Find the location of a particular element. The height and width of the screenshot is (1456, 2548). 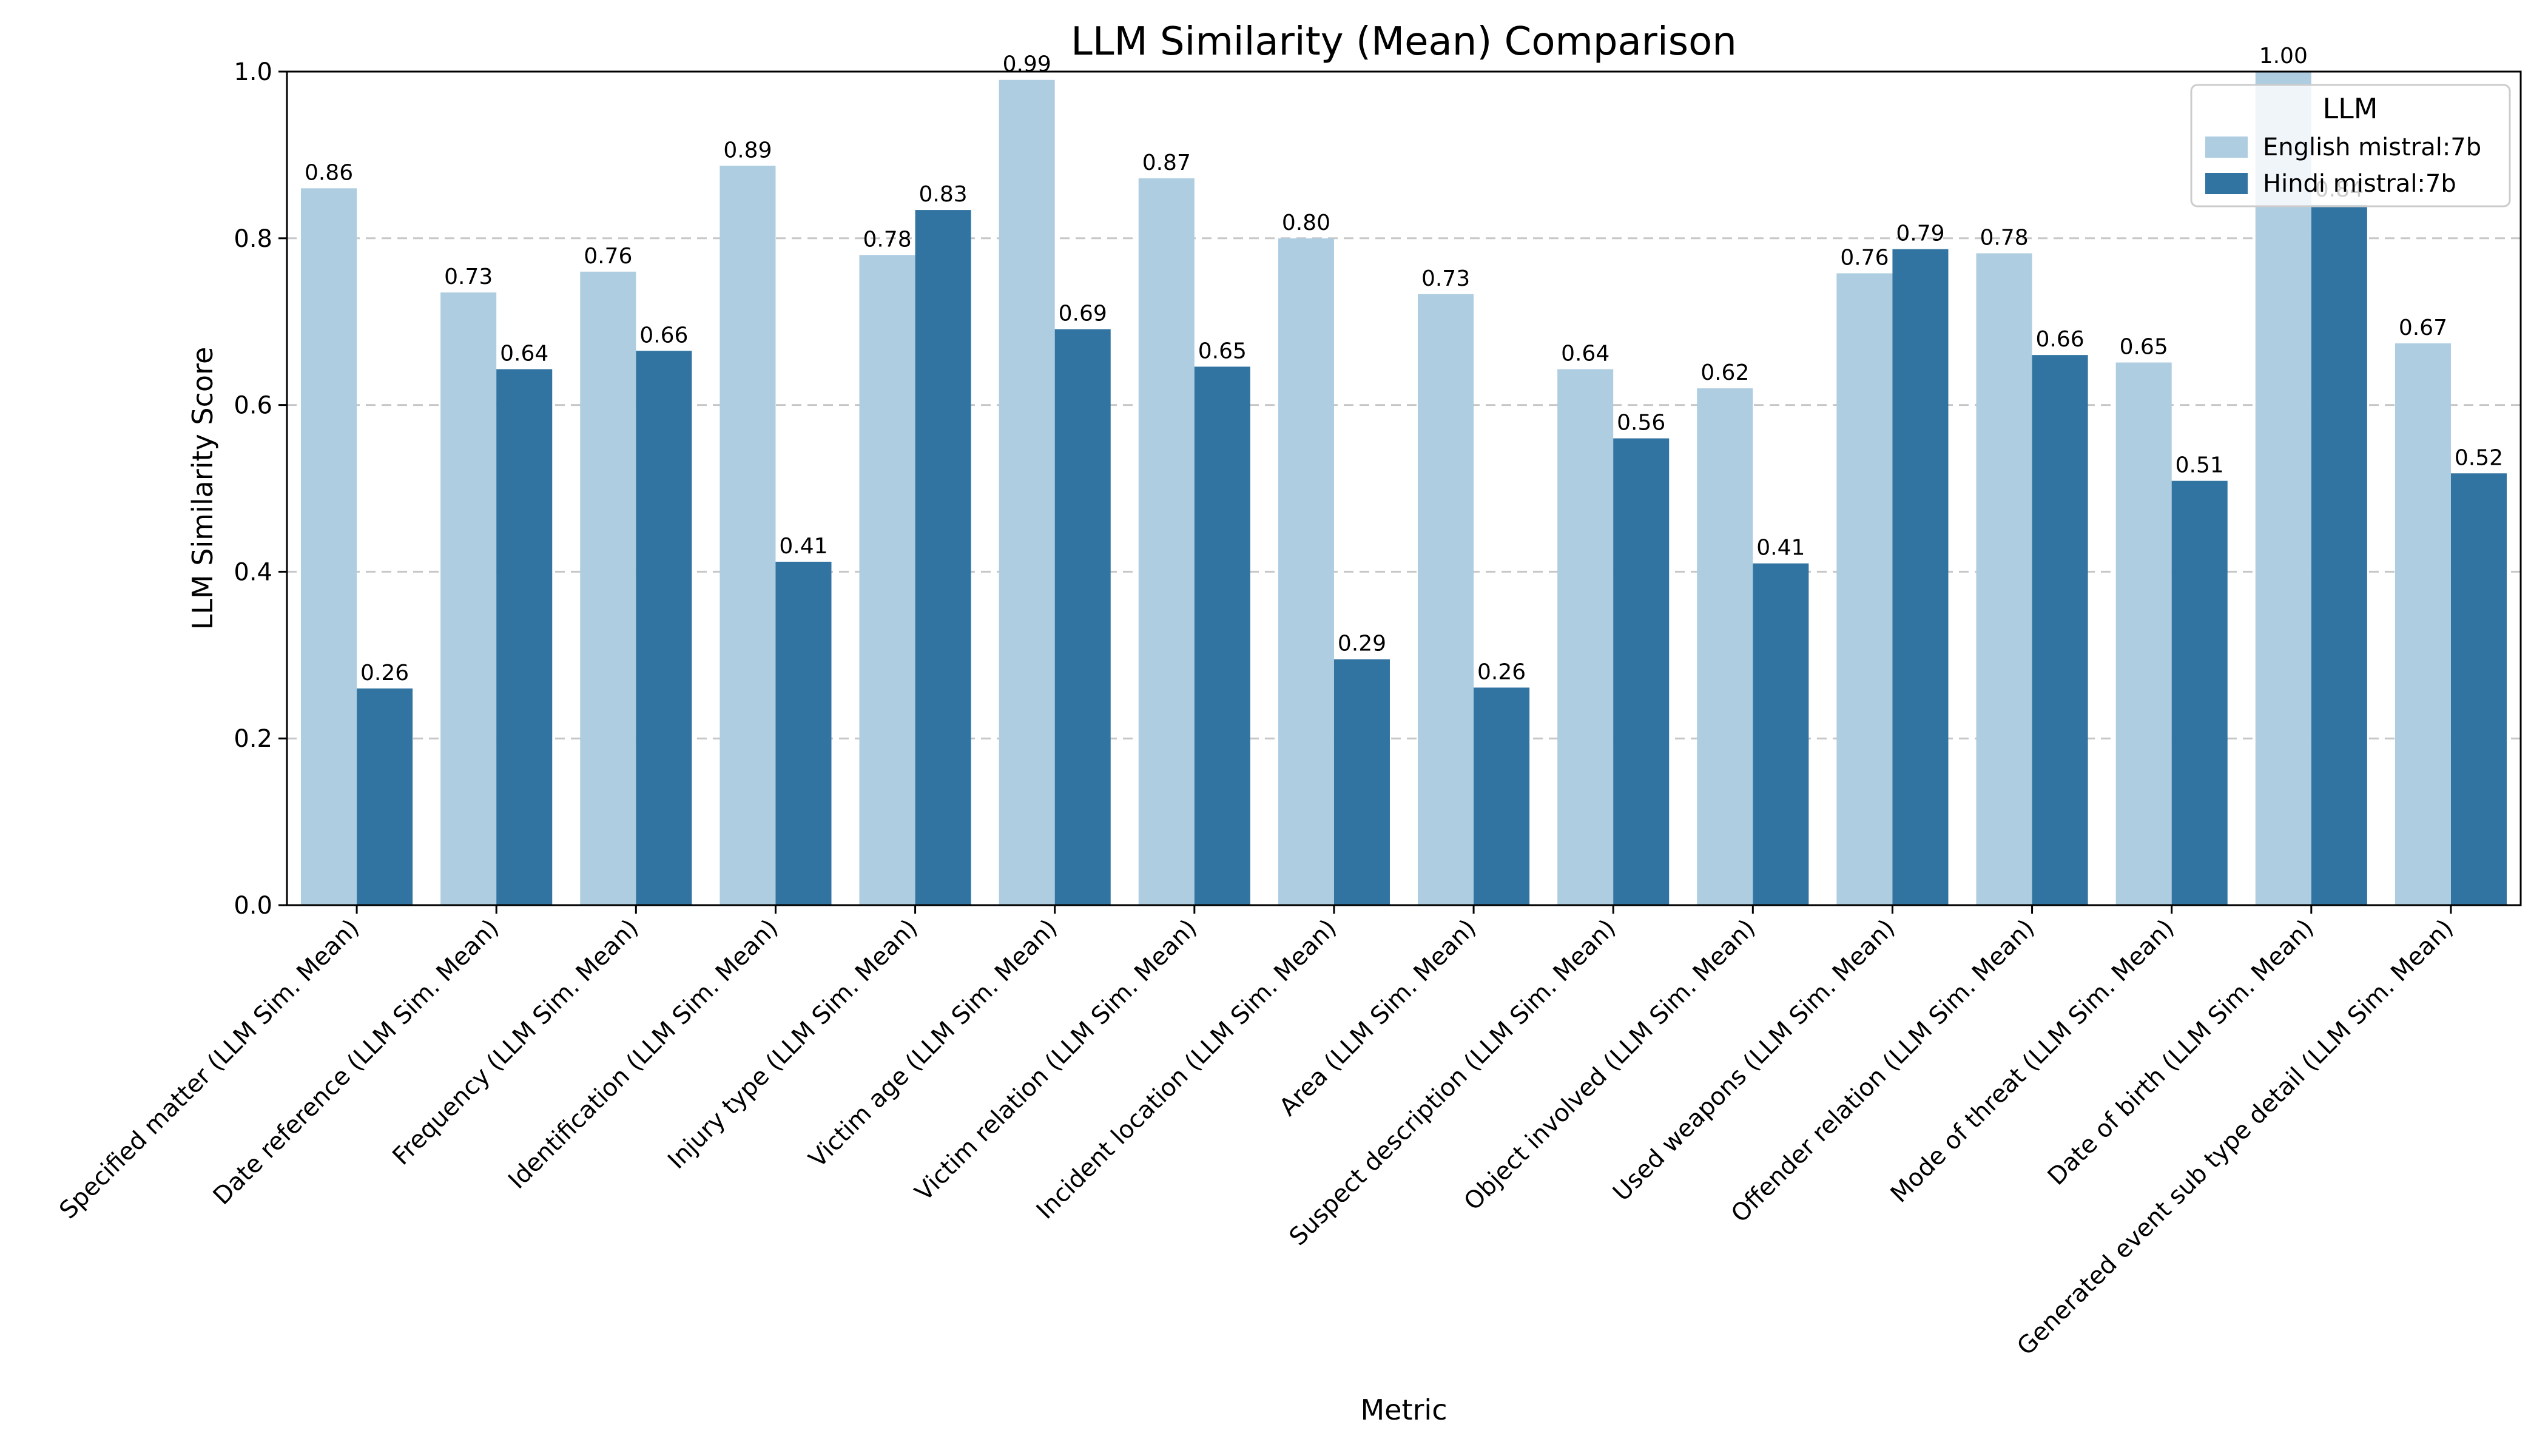

legend: LLM English mistral:7b Hindi mistral:7b is located at coordinates (2350, 145).